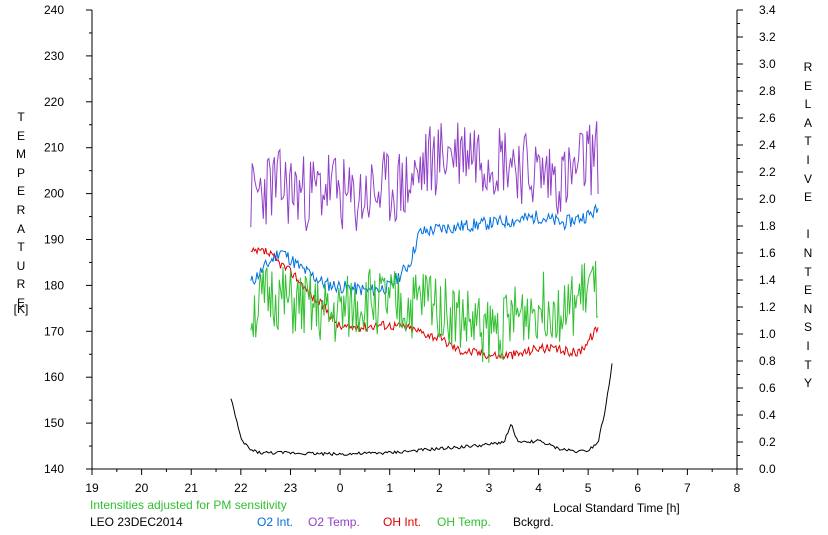 The image size is (828, 535). Describe the element at coordinates (439, 488) in the screenshot. I see `x-tick-label: 2` at that location.